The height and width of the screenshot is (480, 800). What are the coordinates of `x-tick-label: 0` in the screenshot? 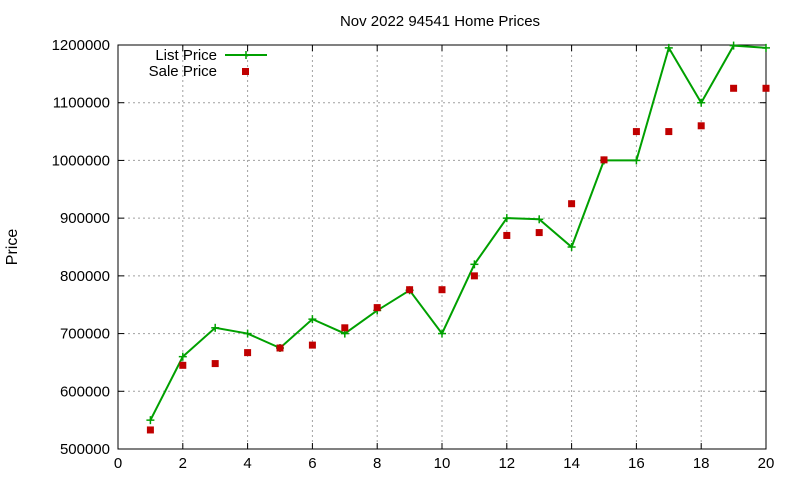 It's located at (118, 463).